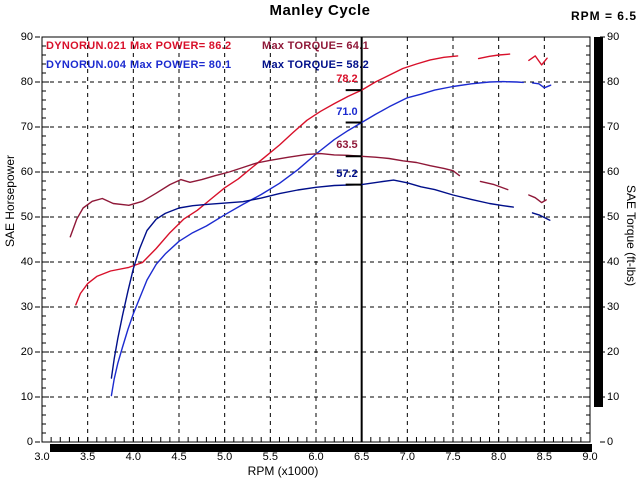 The image size is (640, 480). Describe the element at coordinates (26, 172) in the screenshot. I see `y-tick-label-left: 60` at that location.